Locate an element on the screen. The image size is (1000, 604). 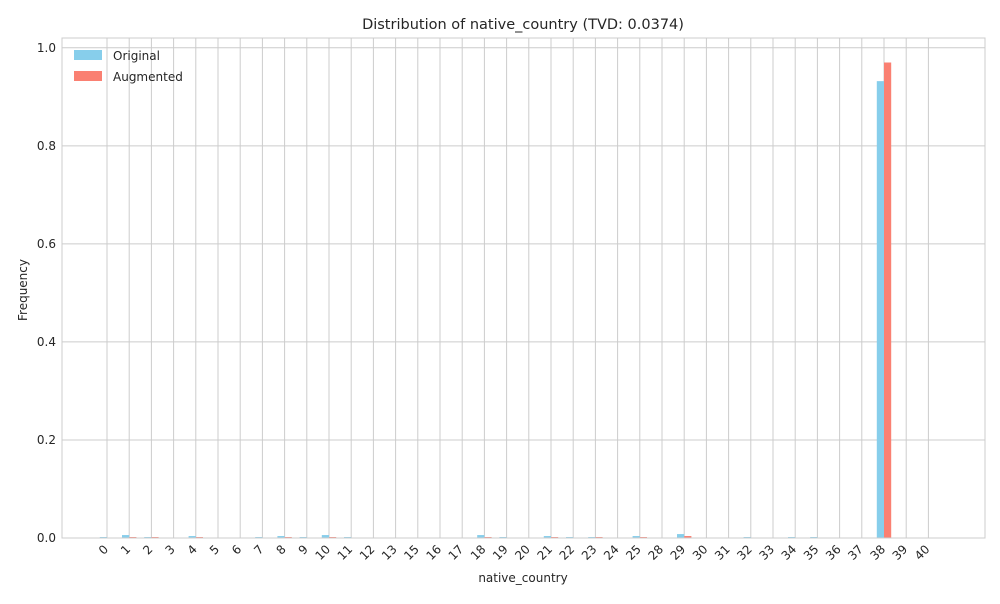
x-tick-label: 4 is located at coordinates (192, 549).